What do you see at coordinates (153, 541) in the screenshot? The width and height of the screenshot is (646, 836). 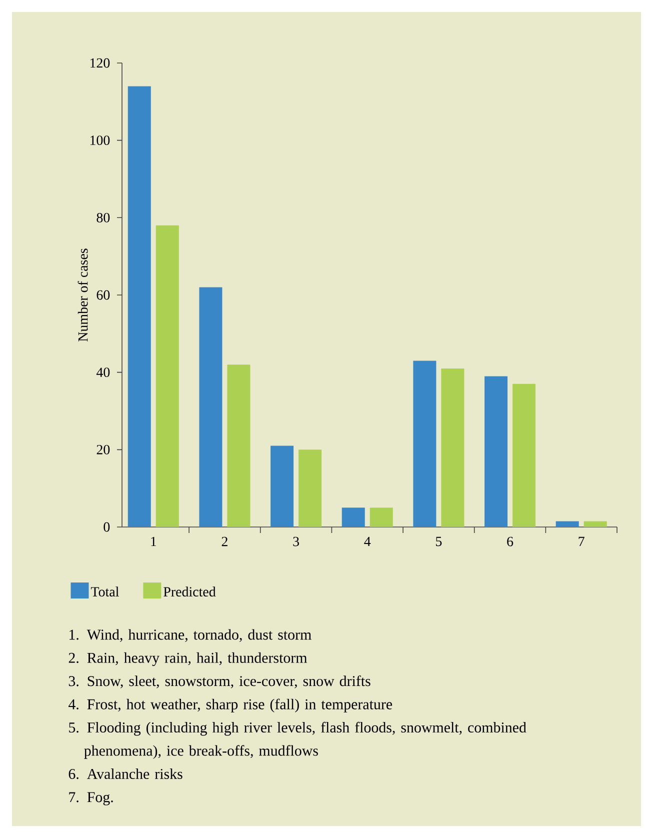 I see `x-tick-label: 1` at bounding box center [153, 541].